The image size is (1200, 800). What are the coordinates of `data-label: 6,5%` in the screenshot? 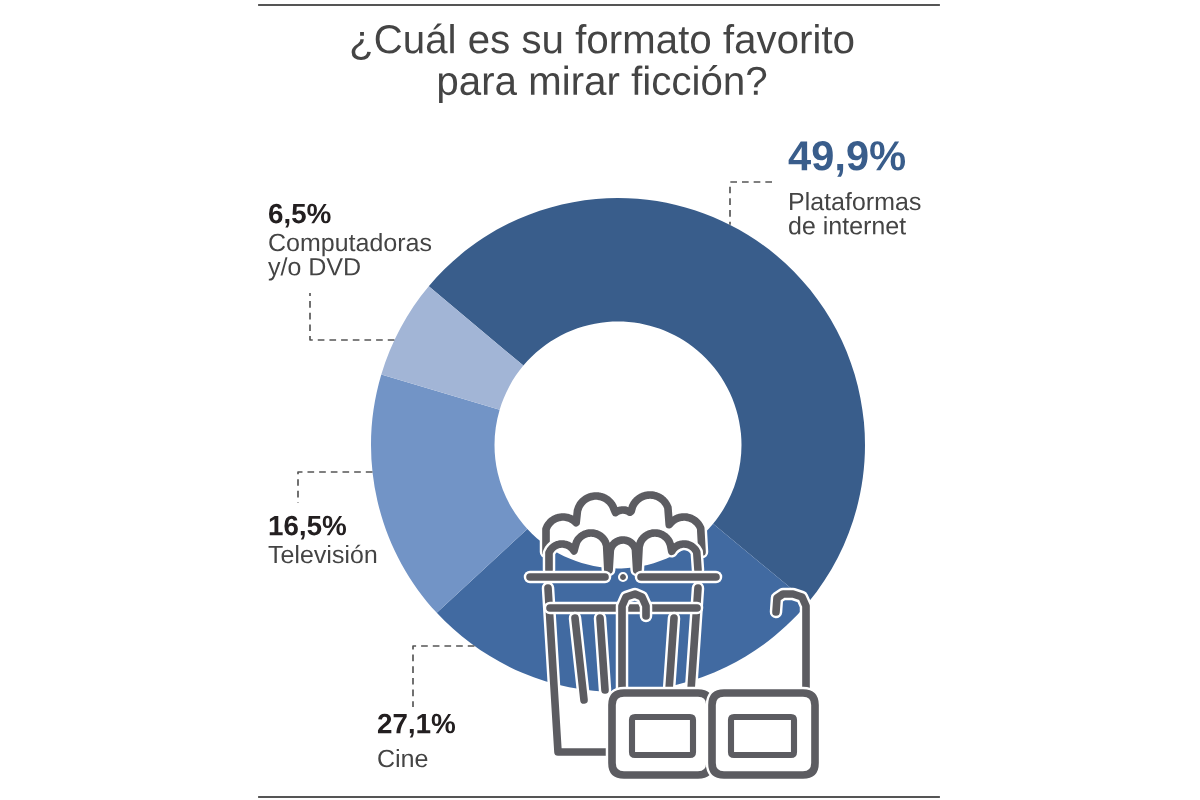 It's located at (300, 215).